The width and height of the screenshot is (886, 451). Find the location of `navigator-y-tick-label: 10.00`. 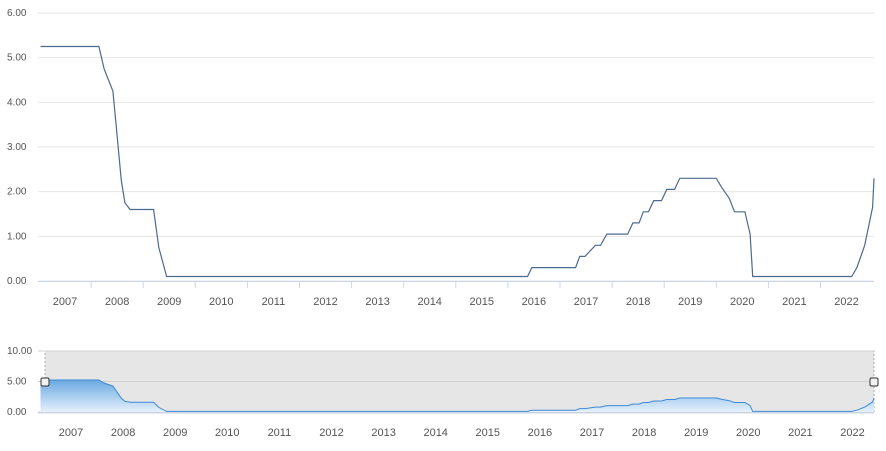

navigator-y-tick-label: 10.00 is located at coordinates (19, 351).